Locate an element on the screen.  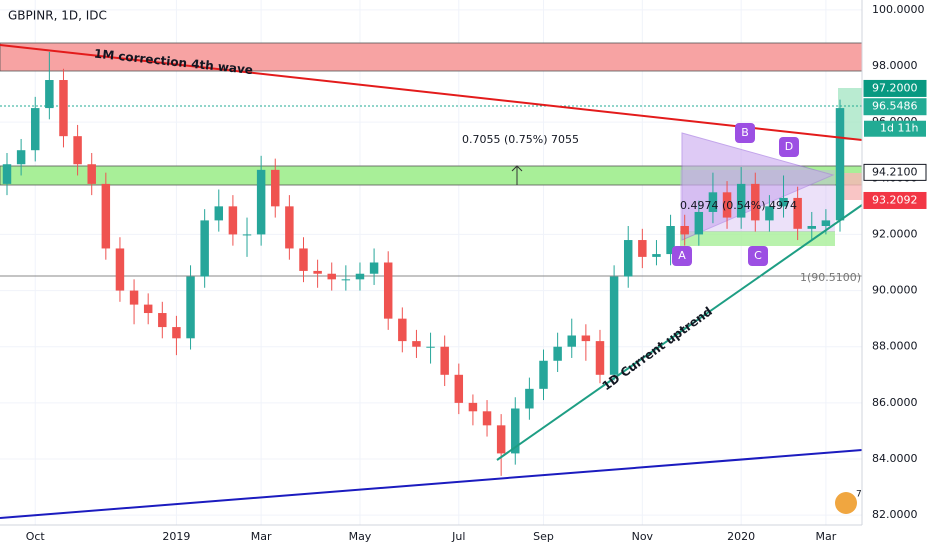
range-box is located at coordinates (757, 238).